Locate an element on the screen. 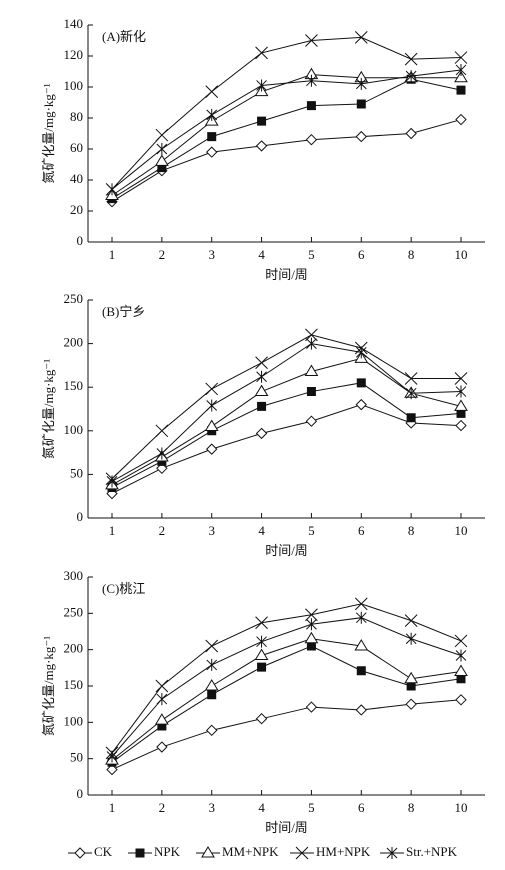  legend-label: Str.+NPK is located at coordinates (432, 851).